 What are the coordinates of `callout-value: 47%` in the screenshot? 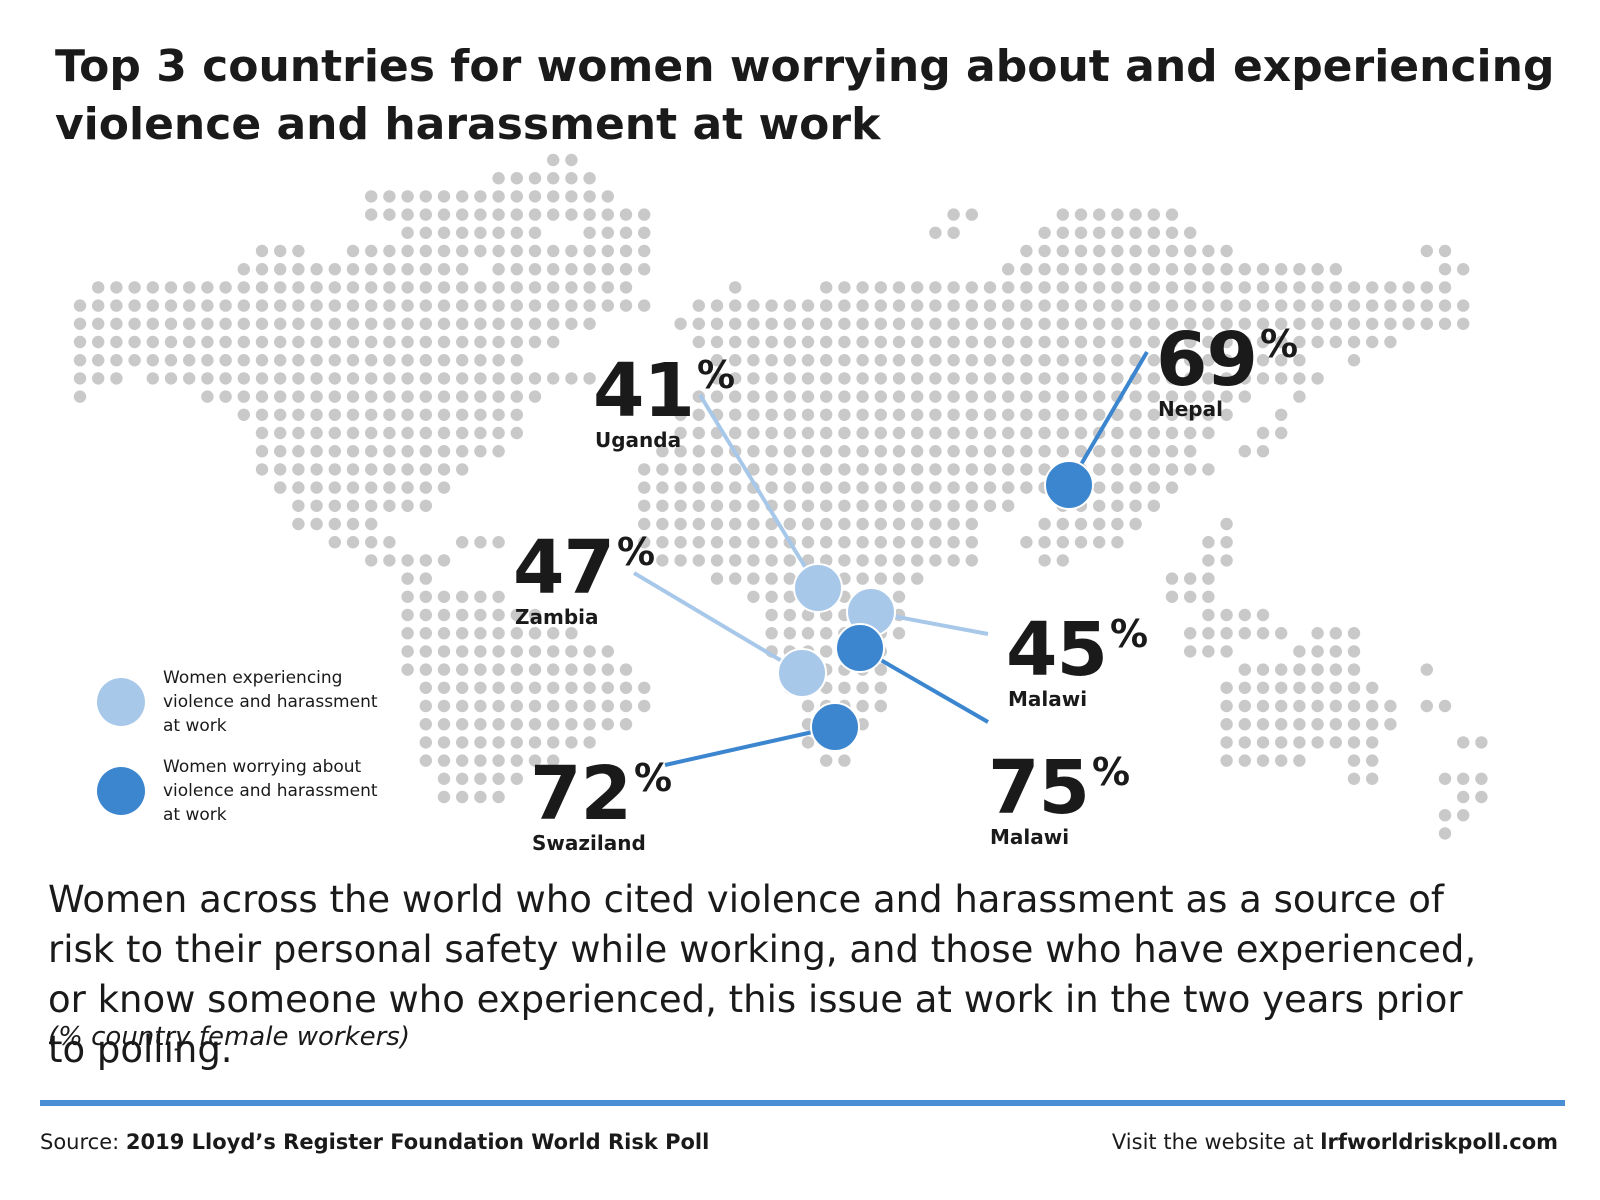 It's located at (584, 568).